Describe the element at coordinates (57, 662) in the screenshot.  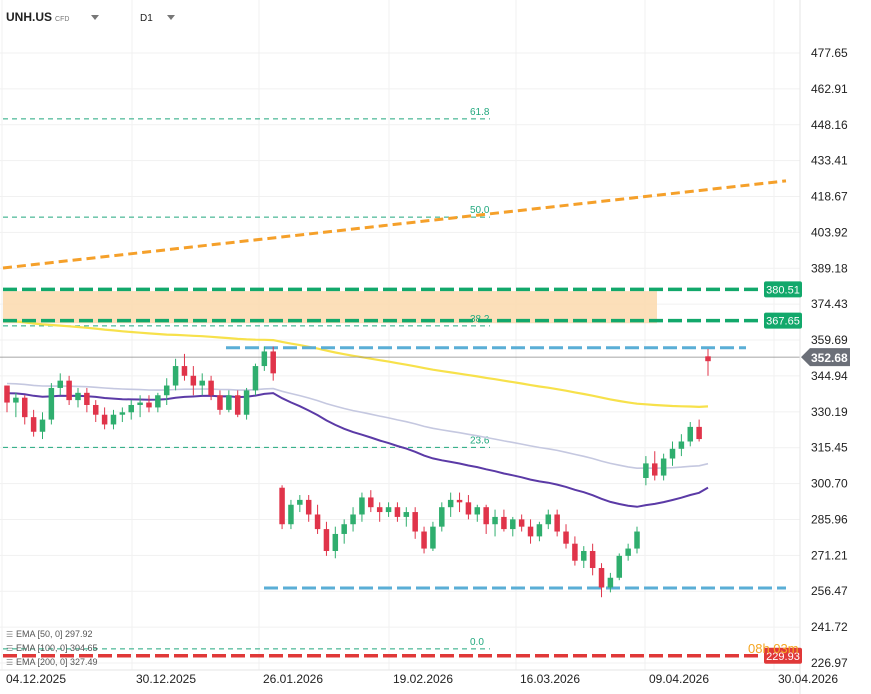
I see `legend-ema200-label: EMA [200, 0] 327.49` at that location.